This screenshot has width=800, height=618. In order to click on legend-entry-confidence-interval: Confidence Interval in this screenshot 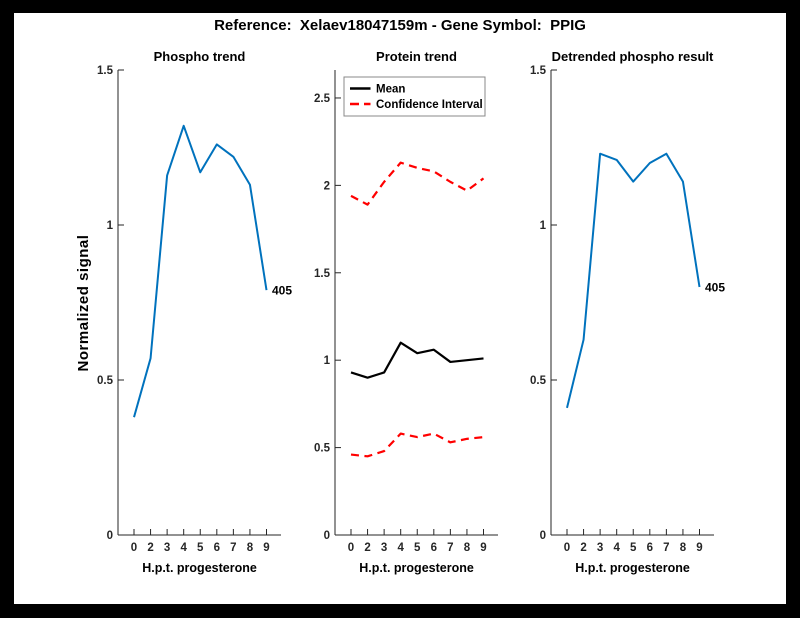, I will do `click(429, 105)`.